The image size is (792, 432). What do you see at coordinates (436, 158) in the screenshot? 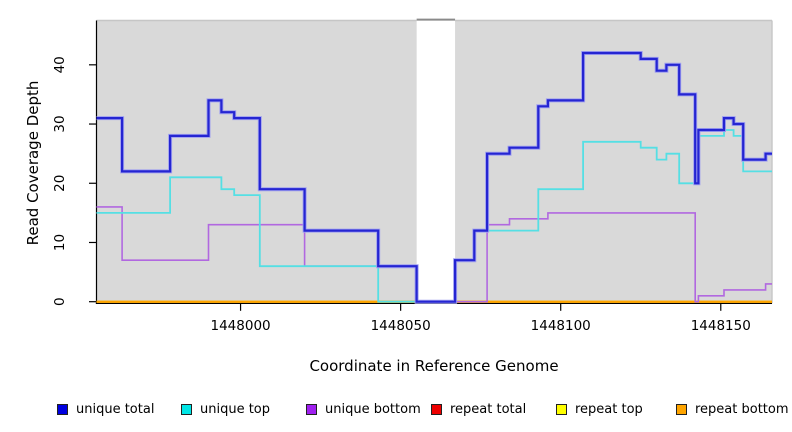
I see `gap-band` at bounding box center [436, 158].